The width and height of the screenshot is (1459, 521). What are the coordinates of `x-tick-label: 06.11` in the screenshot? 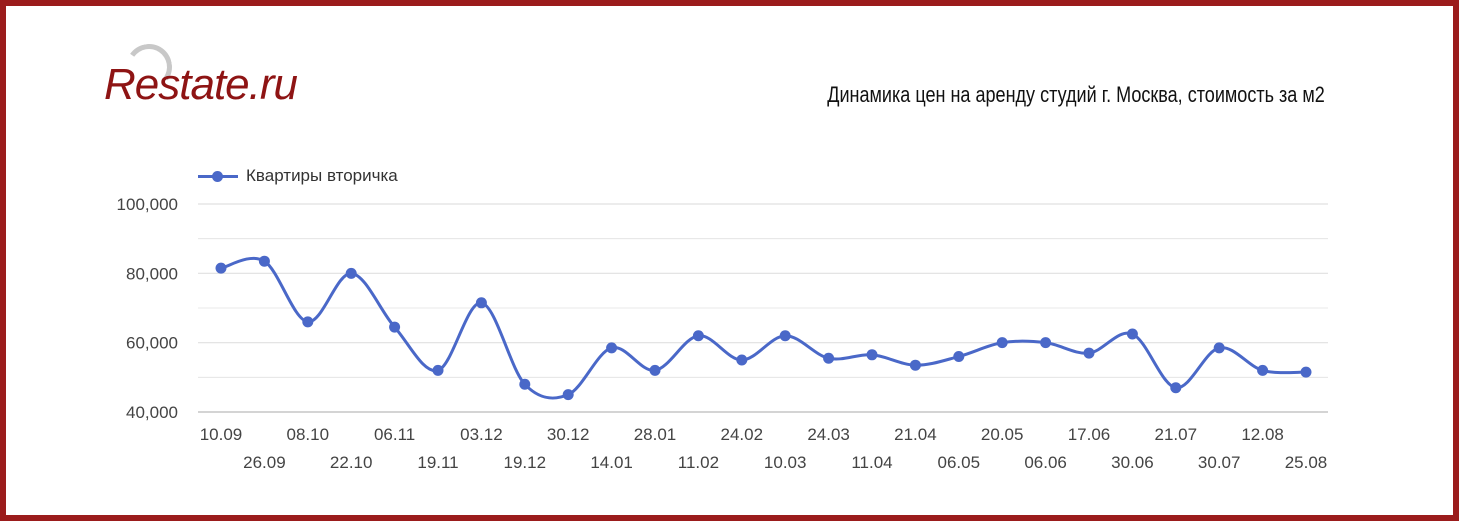 It's located at (394, 434).